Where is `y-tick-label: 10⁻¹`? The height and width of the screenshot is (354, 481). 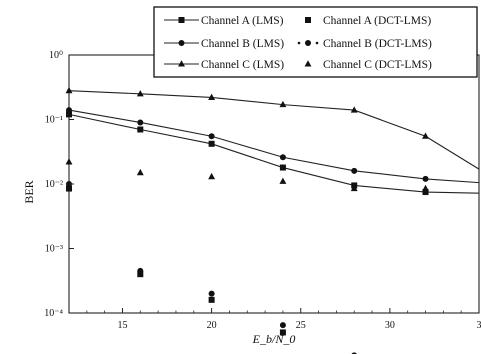 y-tick-label: 10⁻¹ is located at coordinates (54, 120).